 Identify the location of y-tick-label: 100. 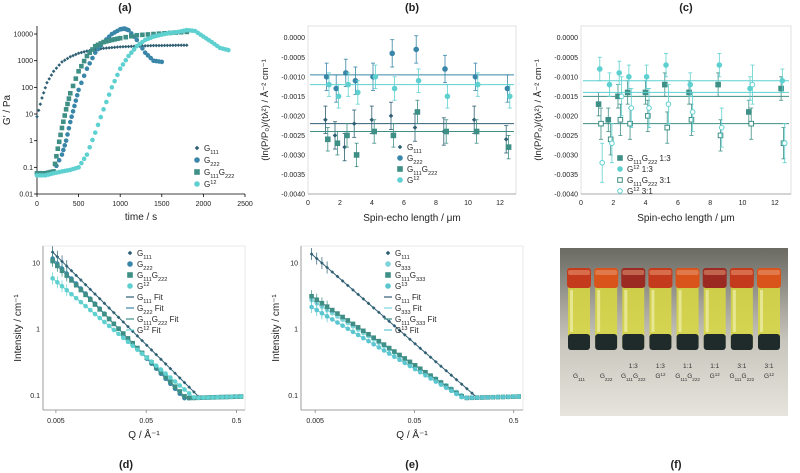
(27, 88).